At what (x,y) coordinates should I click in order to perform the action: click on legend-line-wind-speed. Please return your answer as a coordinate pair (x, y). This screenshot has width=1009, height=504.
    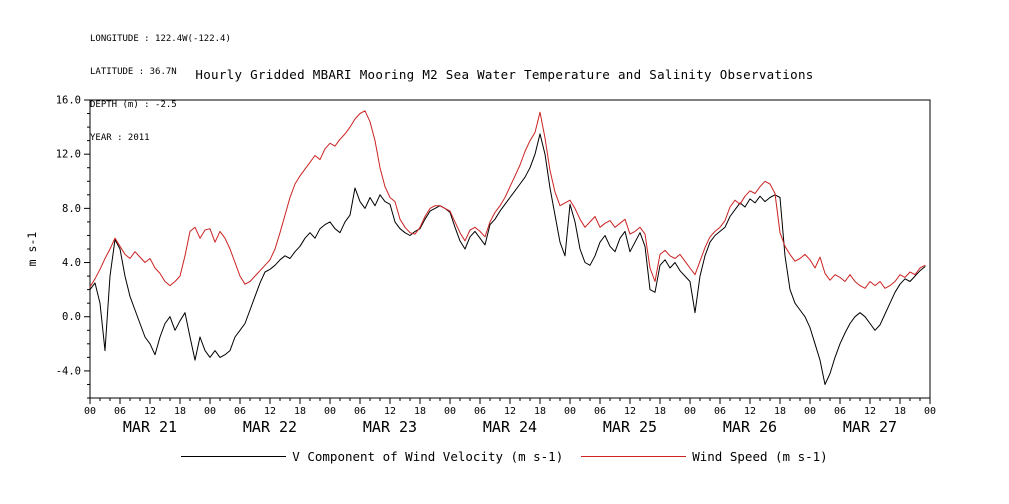
    Looking at the image, I should click on (634, 456).